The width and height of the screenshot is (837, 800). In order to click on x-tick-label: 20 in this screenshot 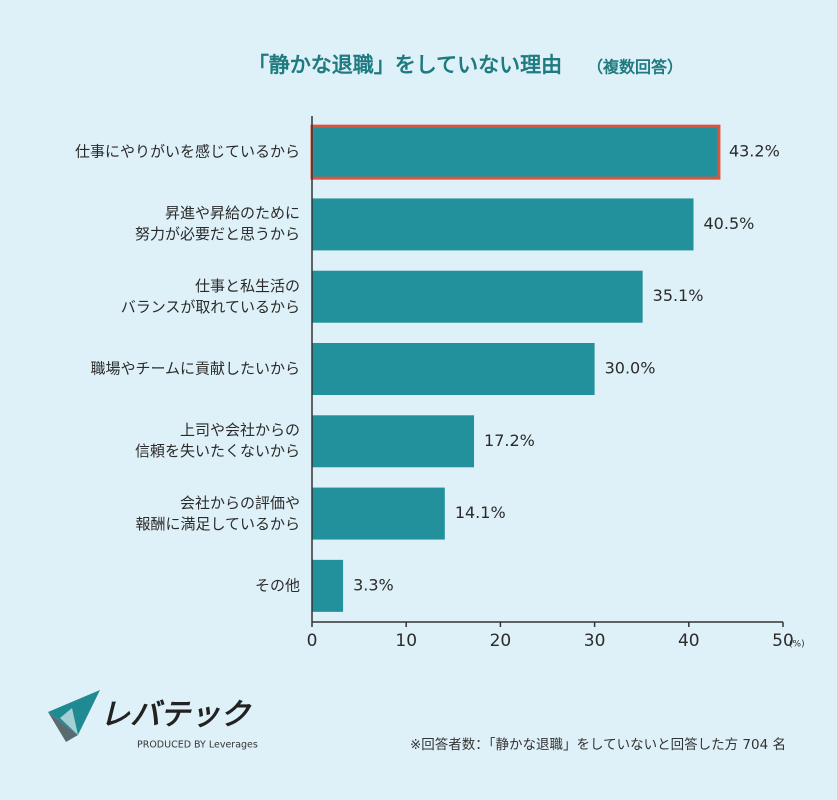, I will do `click(501, 641)`.